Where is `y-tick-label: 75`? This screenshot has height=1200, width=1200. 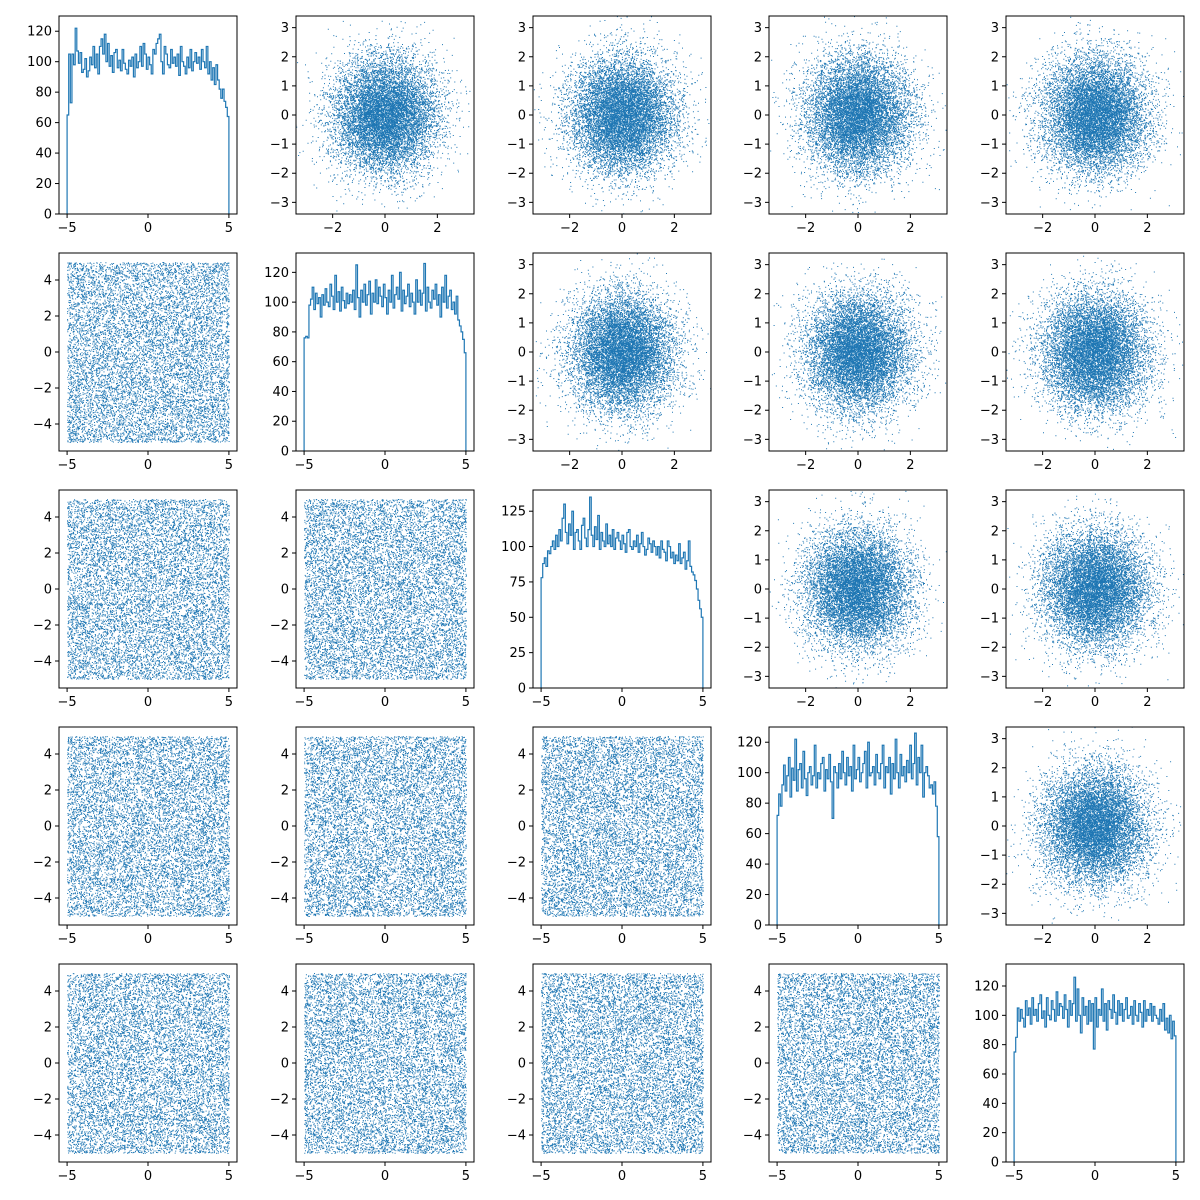
y-tick-label: 75 is located at coordinates (517, 582).